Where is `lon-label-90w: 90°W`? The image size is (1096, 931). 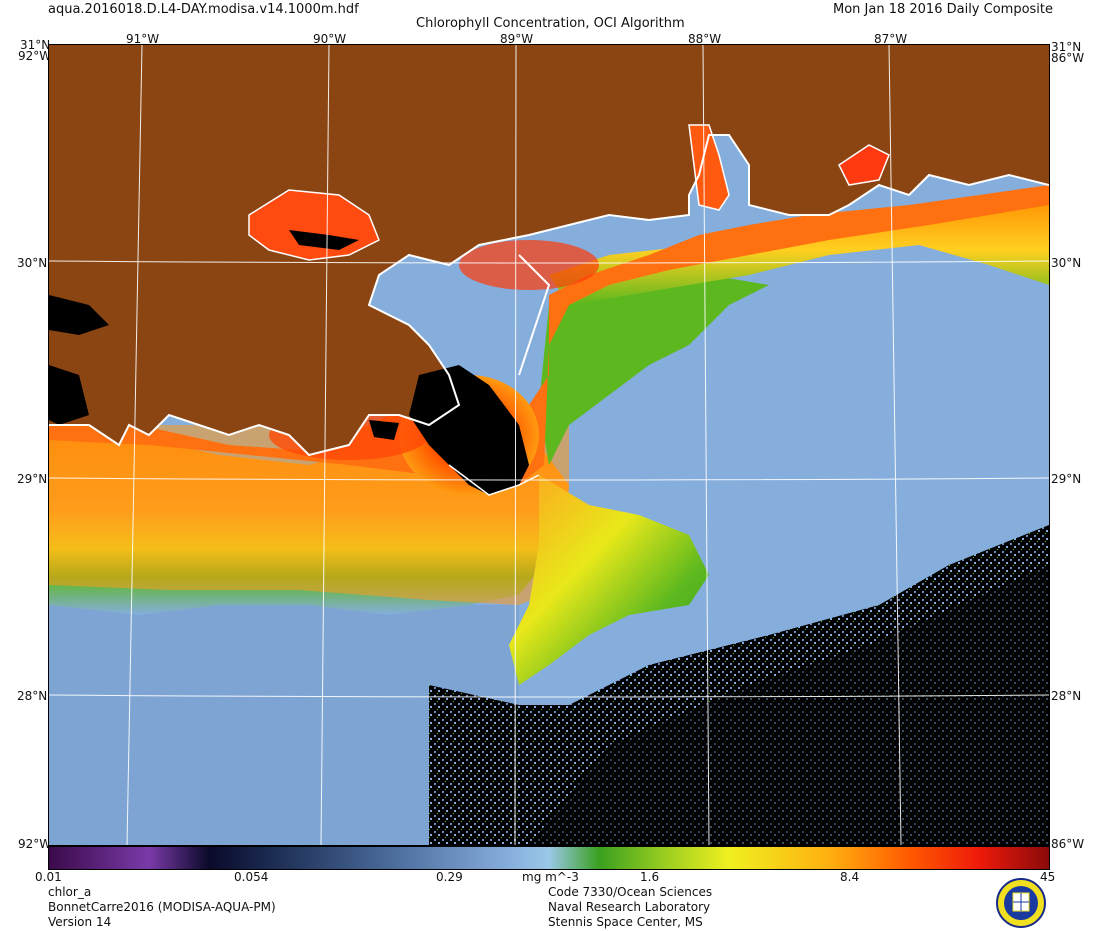 lon-label-90w: 90°W is located at coordinates (330, 39).